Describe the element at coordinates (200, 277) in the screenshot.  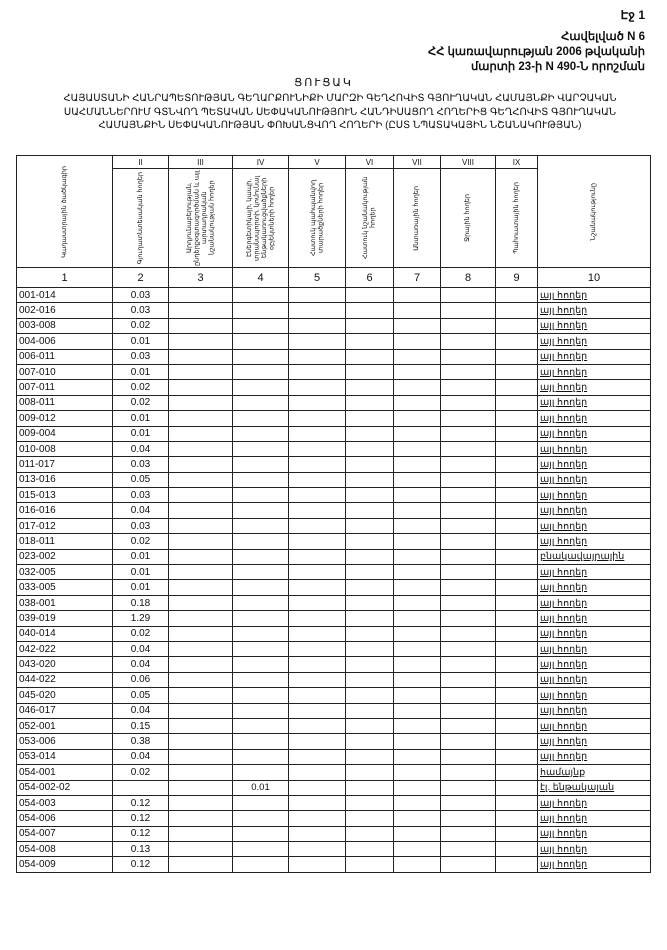
I see `column-number: 3` at that location.